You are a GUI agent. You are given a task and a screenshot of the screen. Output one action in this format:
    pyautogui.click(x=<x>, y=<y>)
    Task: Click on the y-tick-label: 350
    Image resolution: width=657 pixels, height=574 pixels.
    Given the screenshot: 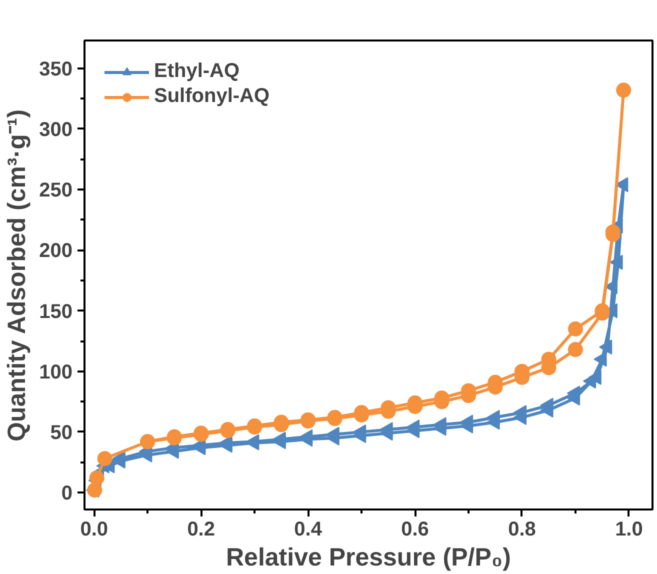 What is the action you would take?
    pyautogui.click(x=56, y=69)
    